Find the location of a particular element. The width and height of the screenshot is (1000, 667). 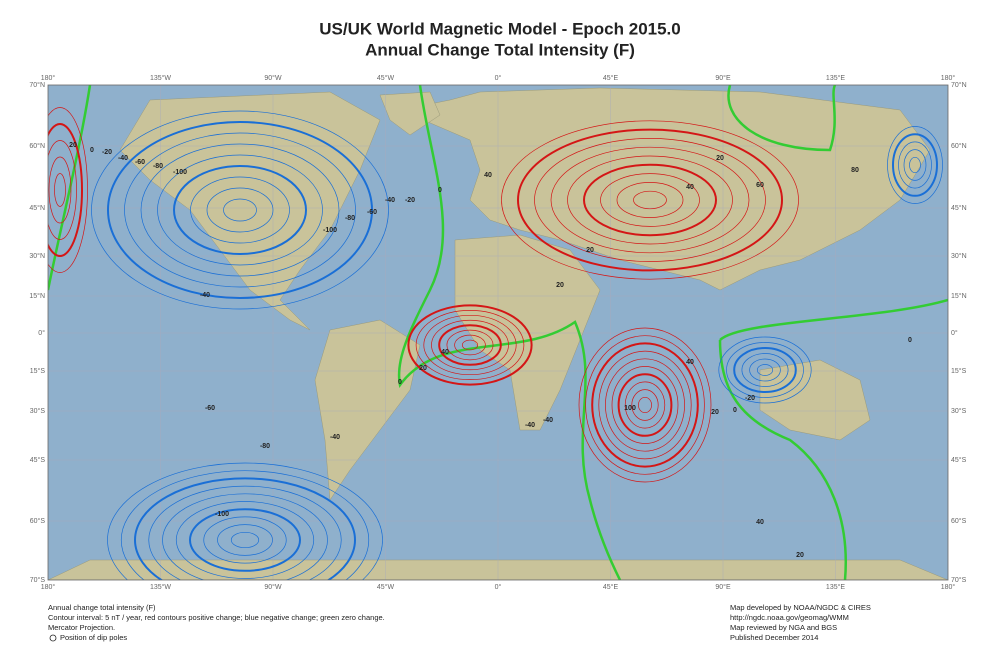

lon-label-bottom: 135°E is located at coordinates (835, 587).